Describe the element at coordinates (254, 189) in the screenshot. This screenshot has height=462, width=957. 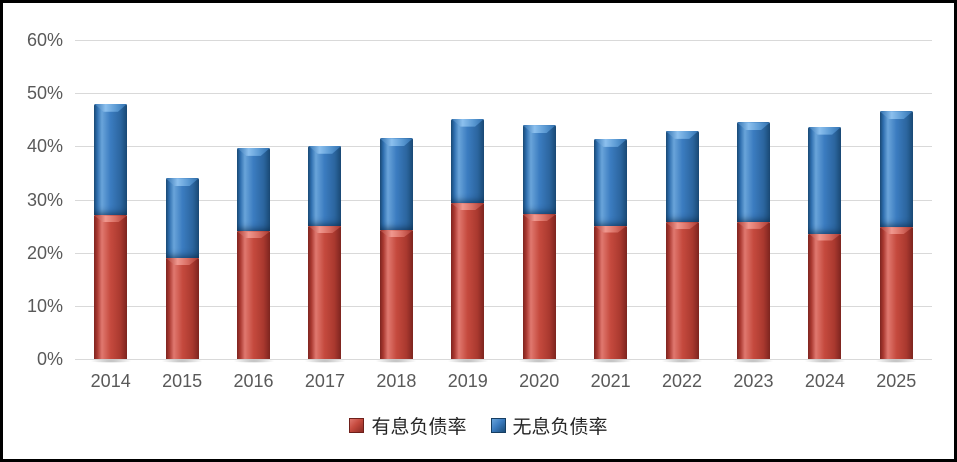
I see `bar-segment-2016-blue` at that location.